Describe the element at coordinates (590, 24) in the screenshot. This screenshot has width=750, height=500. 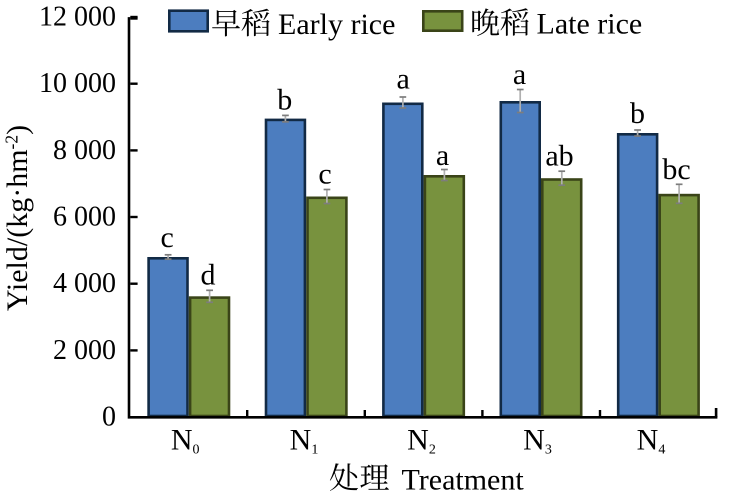
I see `svg-text: Late rice` at that location.